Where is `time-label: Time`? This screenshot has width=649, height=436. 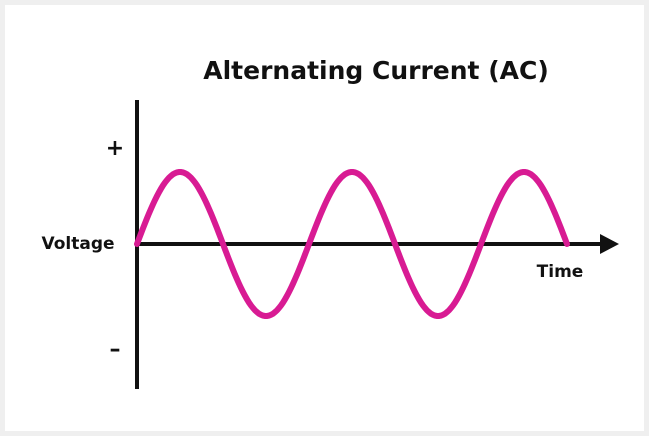
time-label: Time is located at coordinates (560, 272).